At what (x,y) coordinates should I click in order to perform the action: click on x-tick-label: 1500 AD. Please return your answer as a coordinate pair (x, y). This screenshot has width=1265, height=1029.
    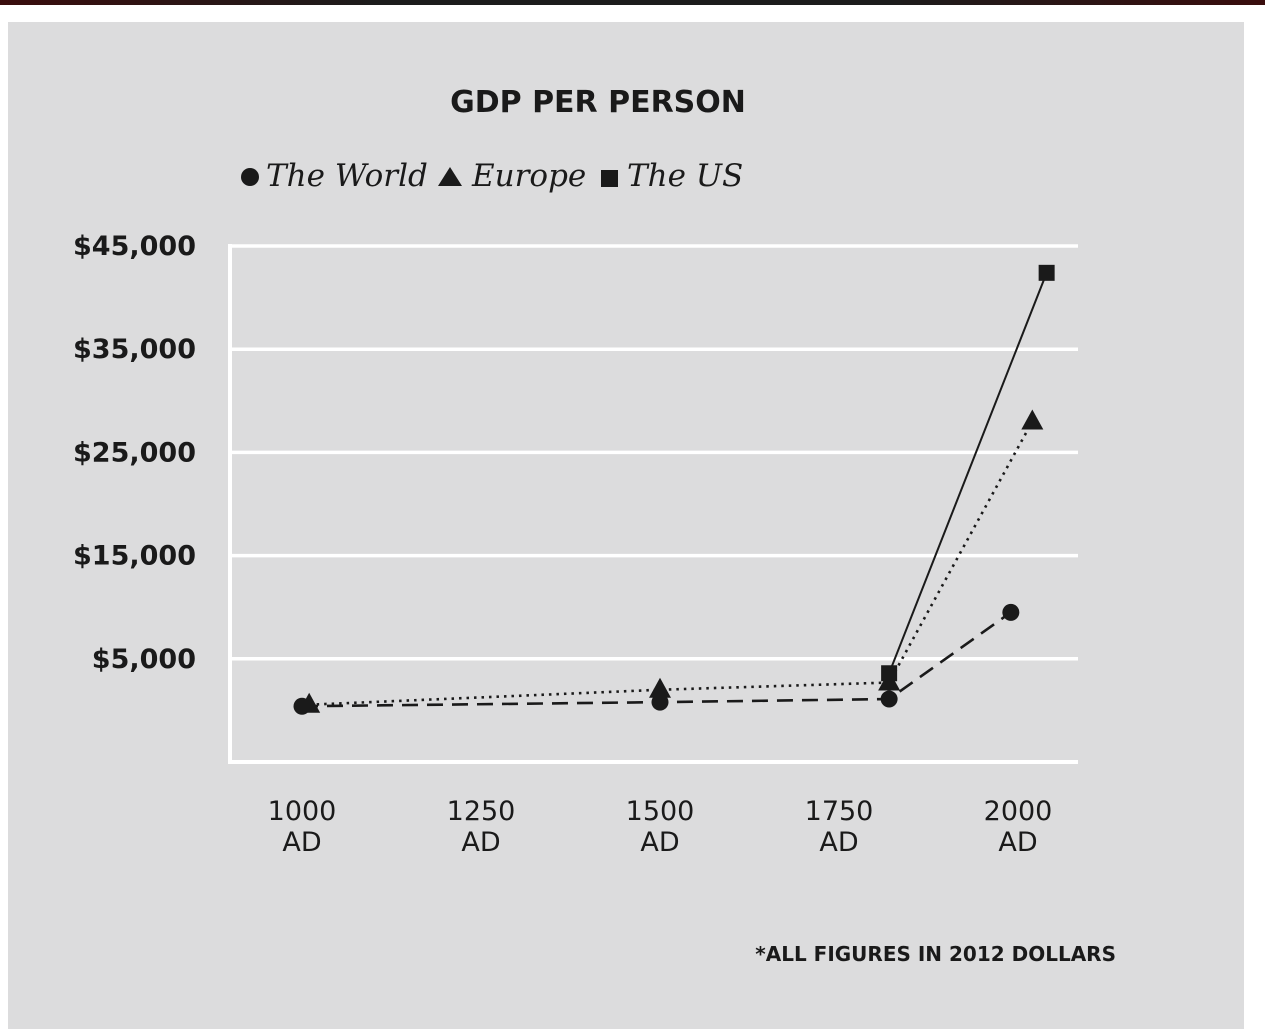
    Looking at the image, I should click on (660, 827).